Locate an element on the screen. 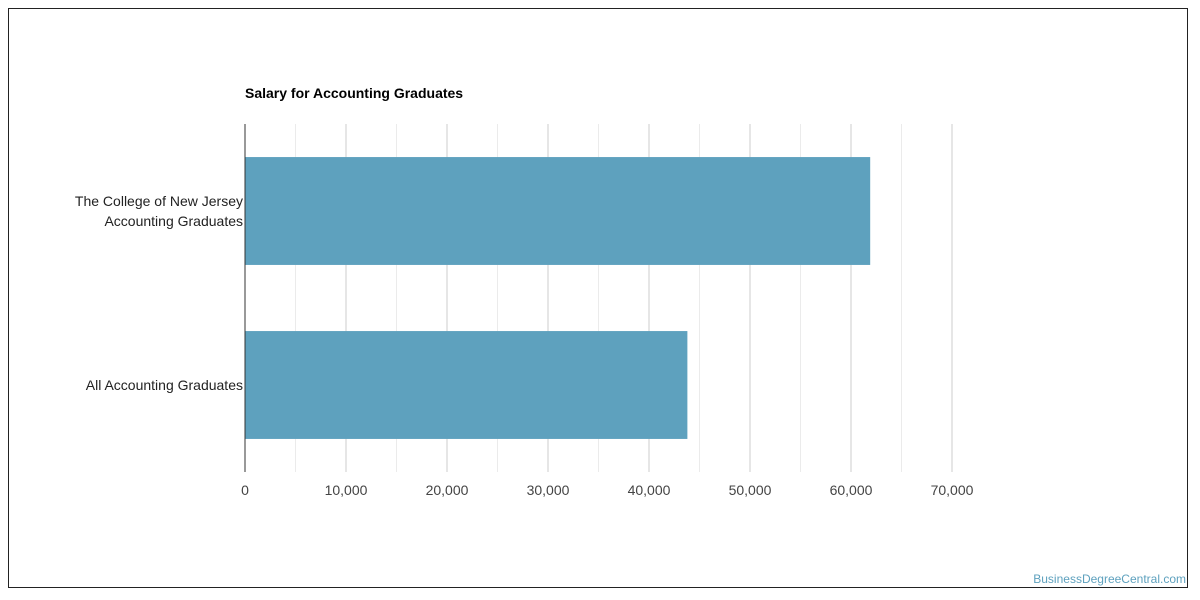  watermark: BusinessDegreeCentral.com is located at coordinates (1109, 579).